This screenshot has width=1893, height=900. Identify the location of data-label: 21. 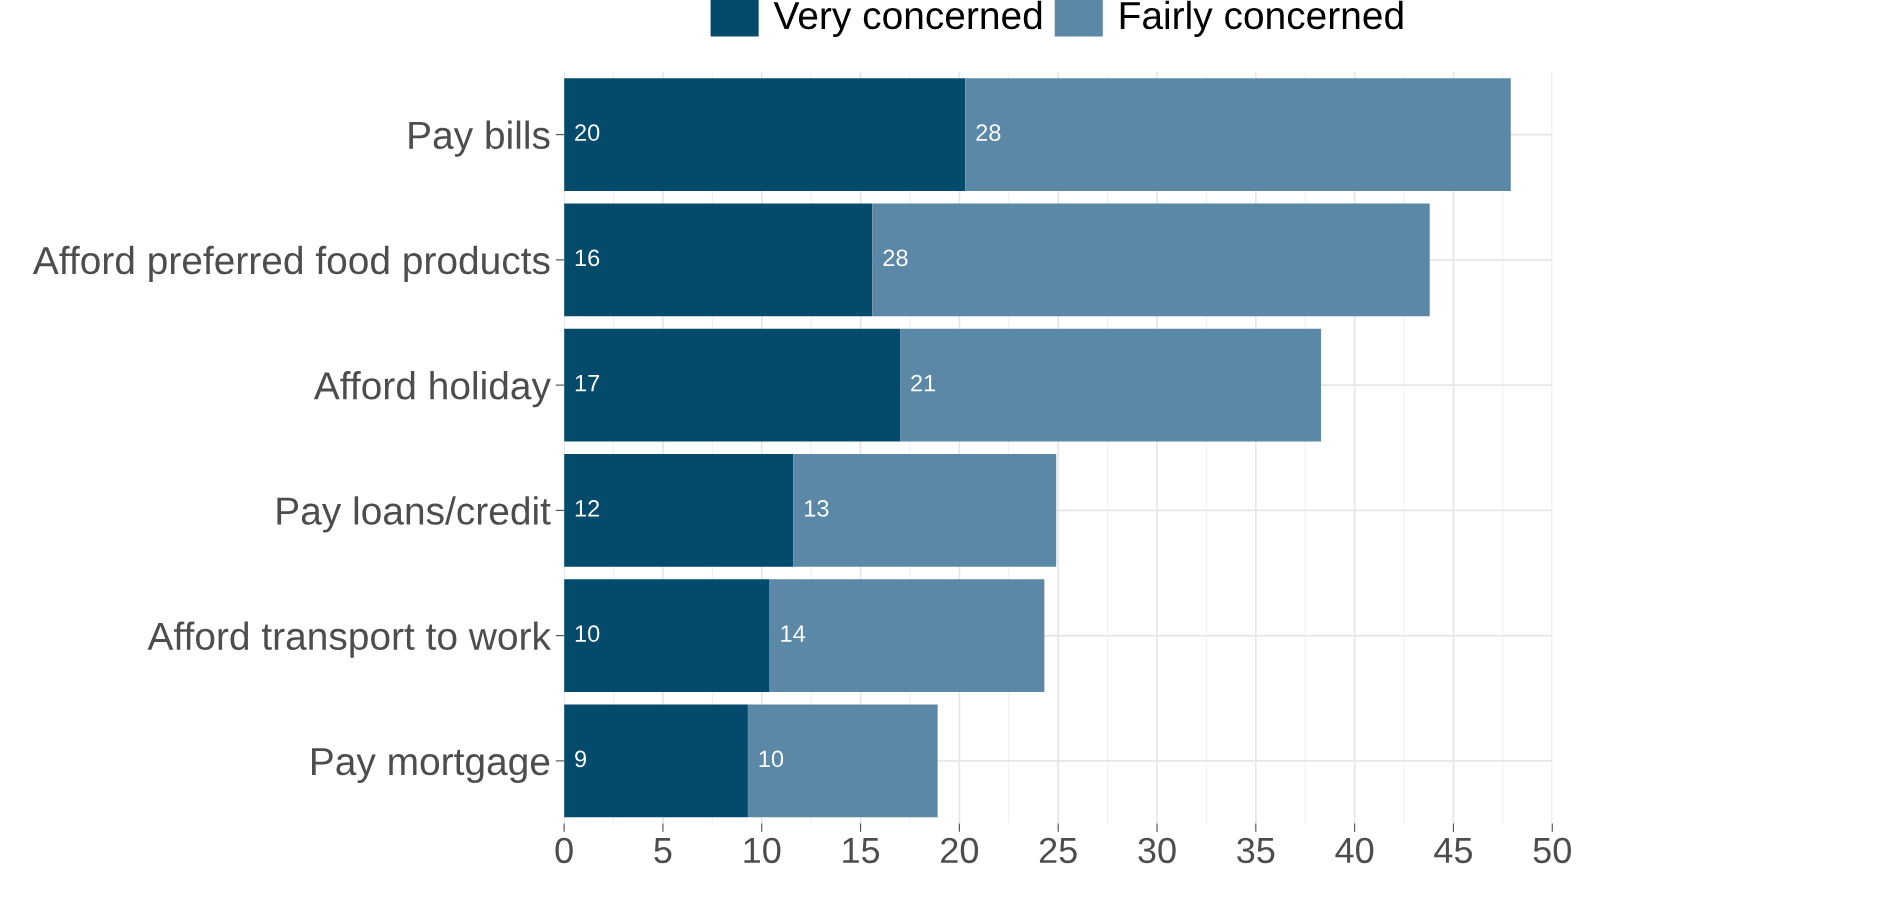
(923, 383).